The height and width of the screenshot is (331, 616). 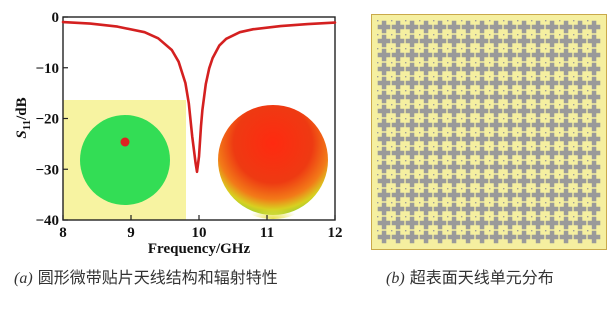 I want to click on caption-a-tag: (a), so click(x=23, y=278).